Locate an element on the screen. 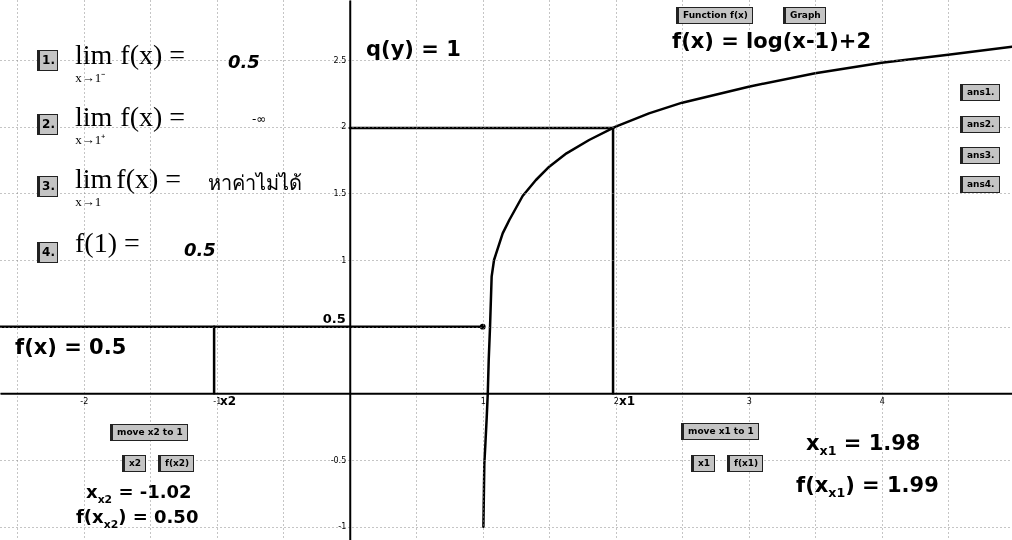  button: 4. is located at coordinates (47, 252).